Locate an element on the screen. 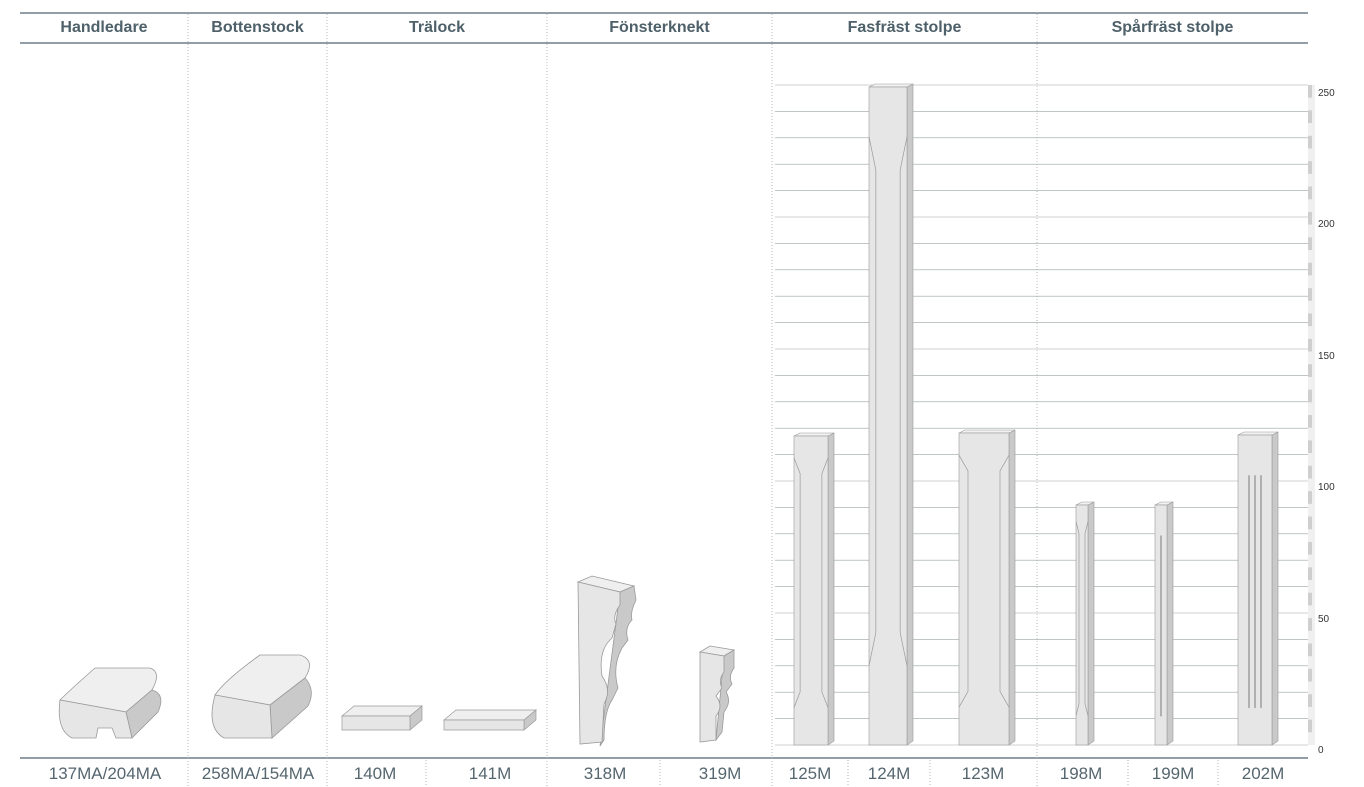  scale-tick-label: 50 is located at coordinates (1324, 619).